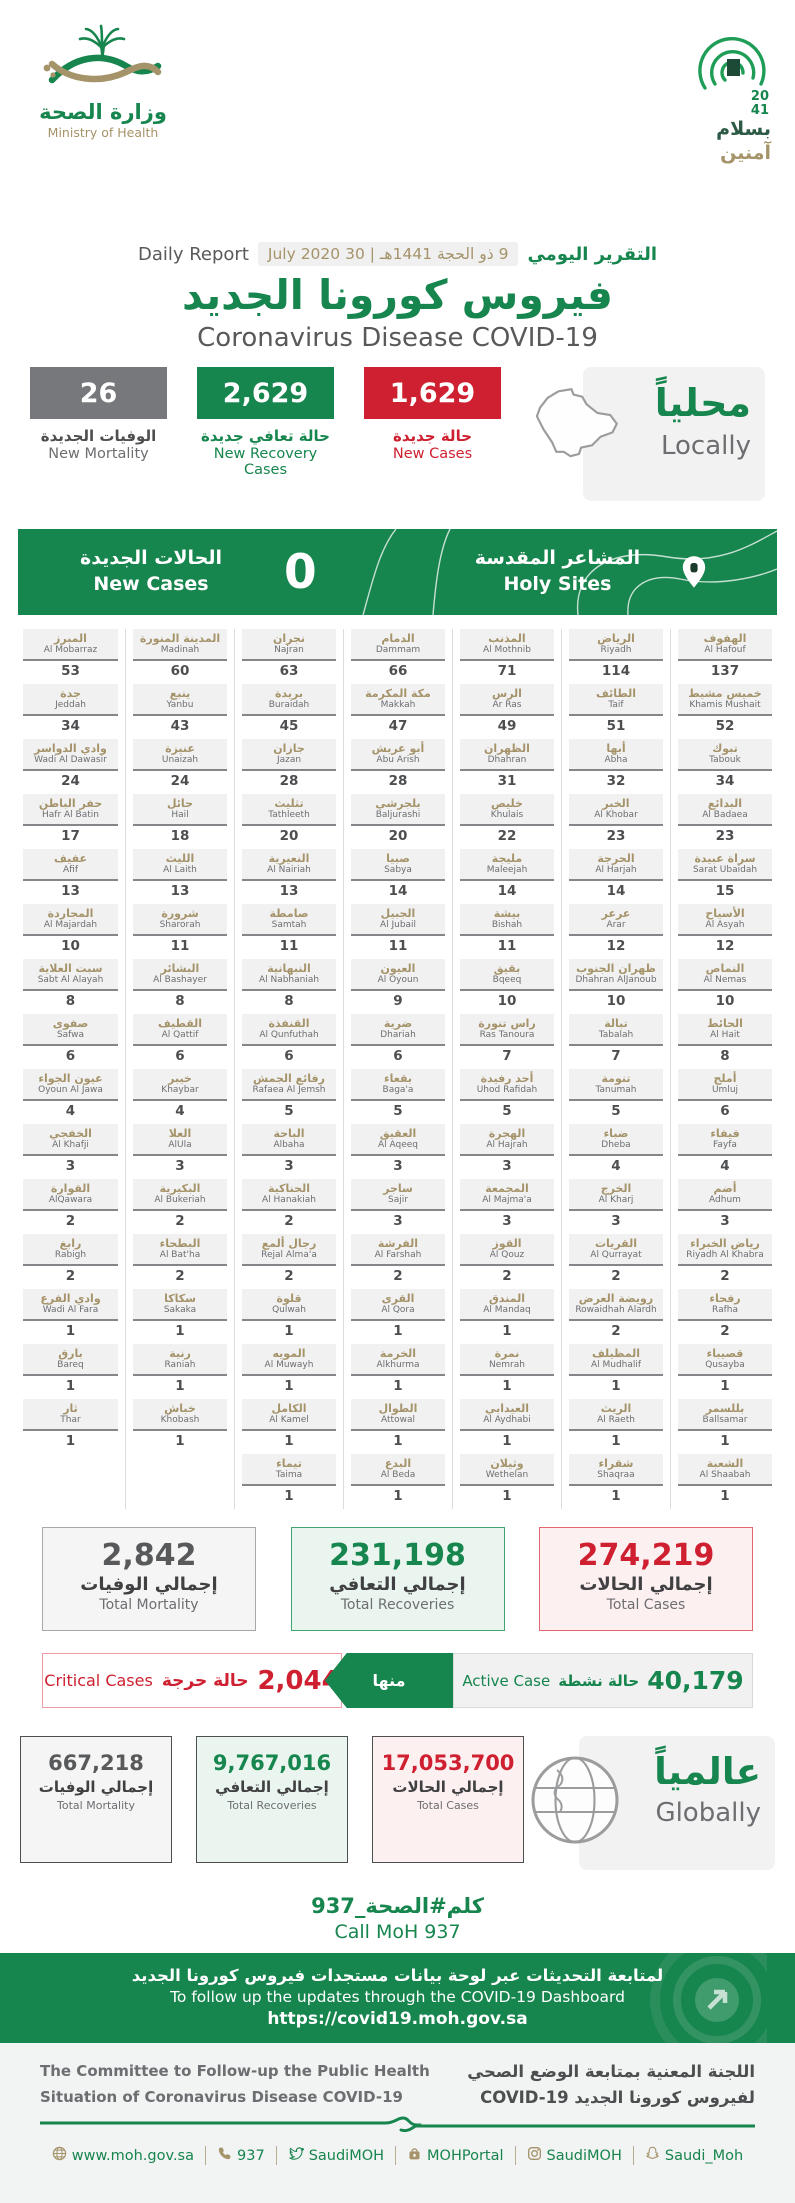 This screenshot has height=2203, width=795. Describe the element at coordinates (180, 1420) in the screenshot. I see `city-name-english: Khobash` at that location.